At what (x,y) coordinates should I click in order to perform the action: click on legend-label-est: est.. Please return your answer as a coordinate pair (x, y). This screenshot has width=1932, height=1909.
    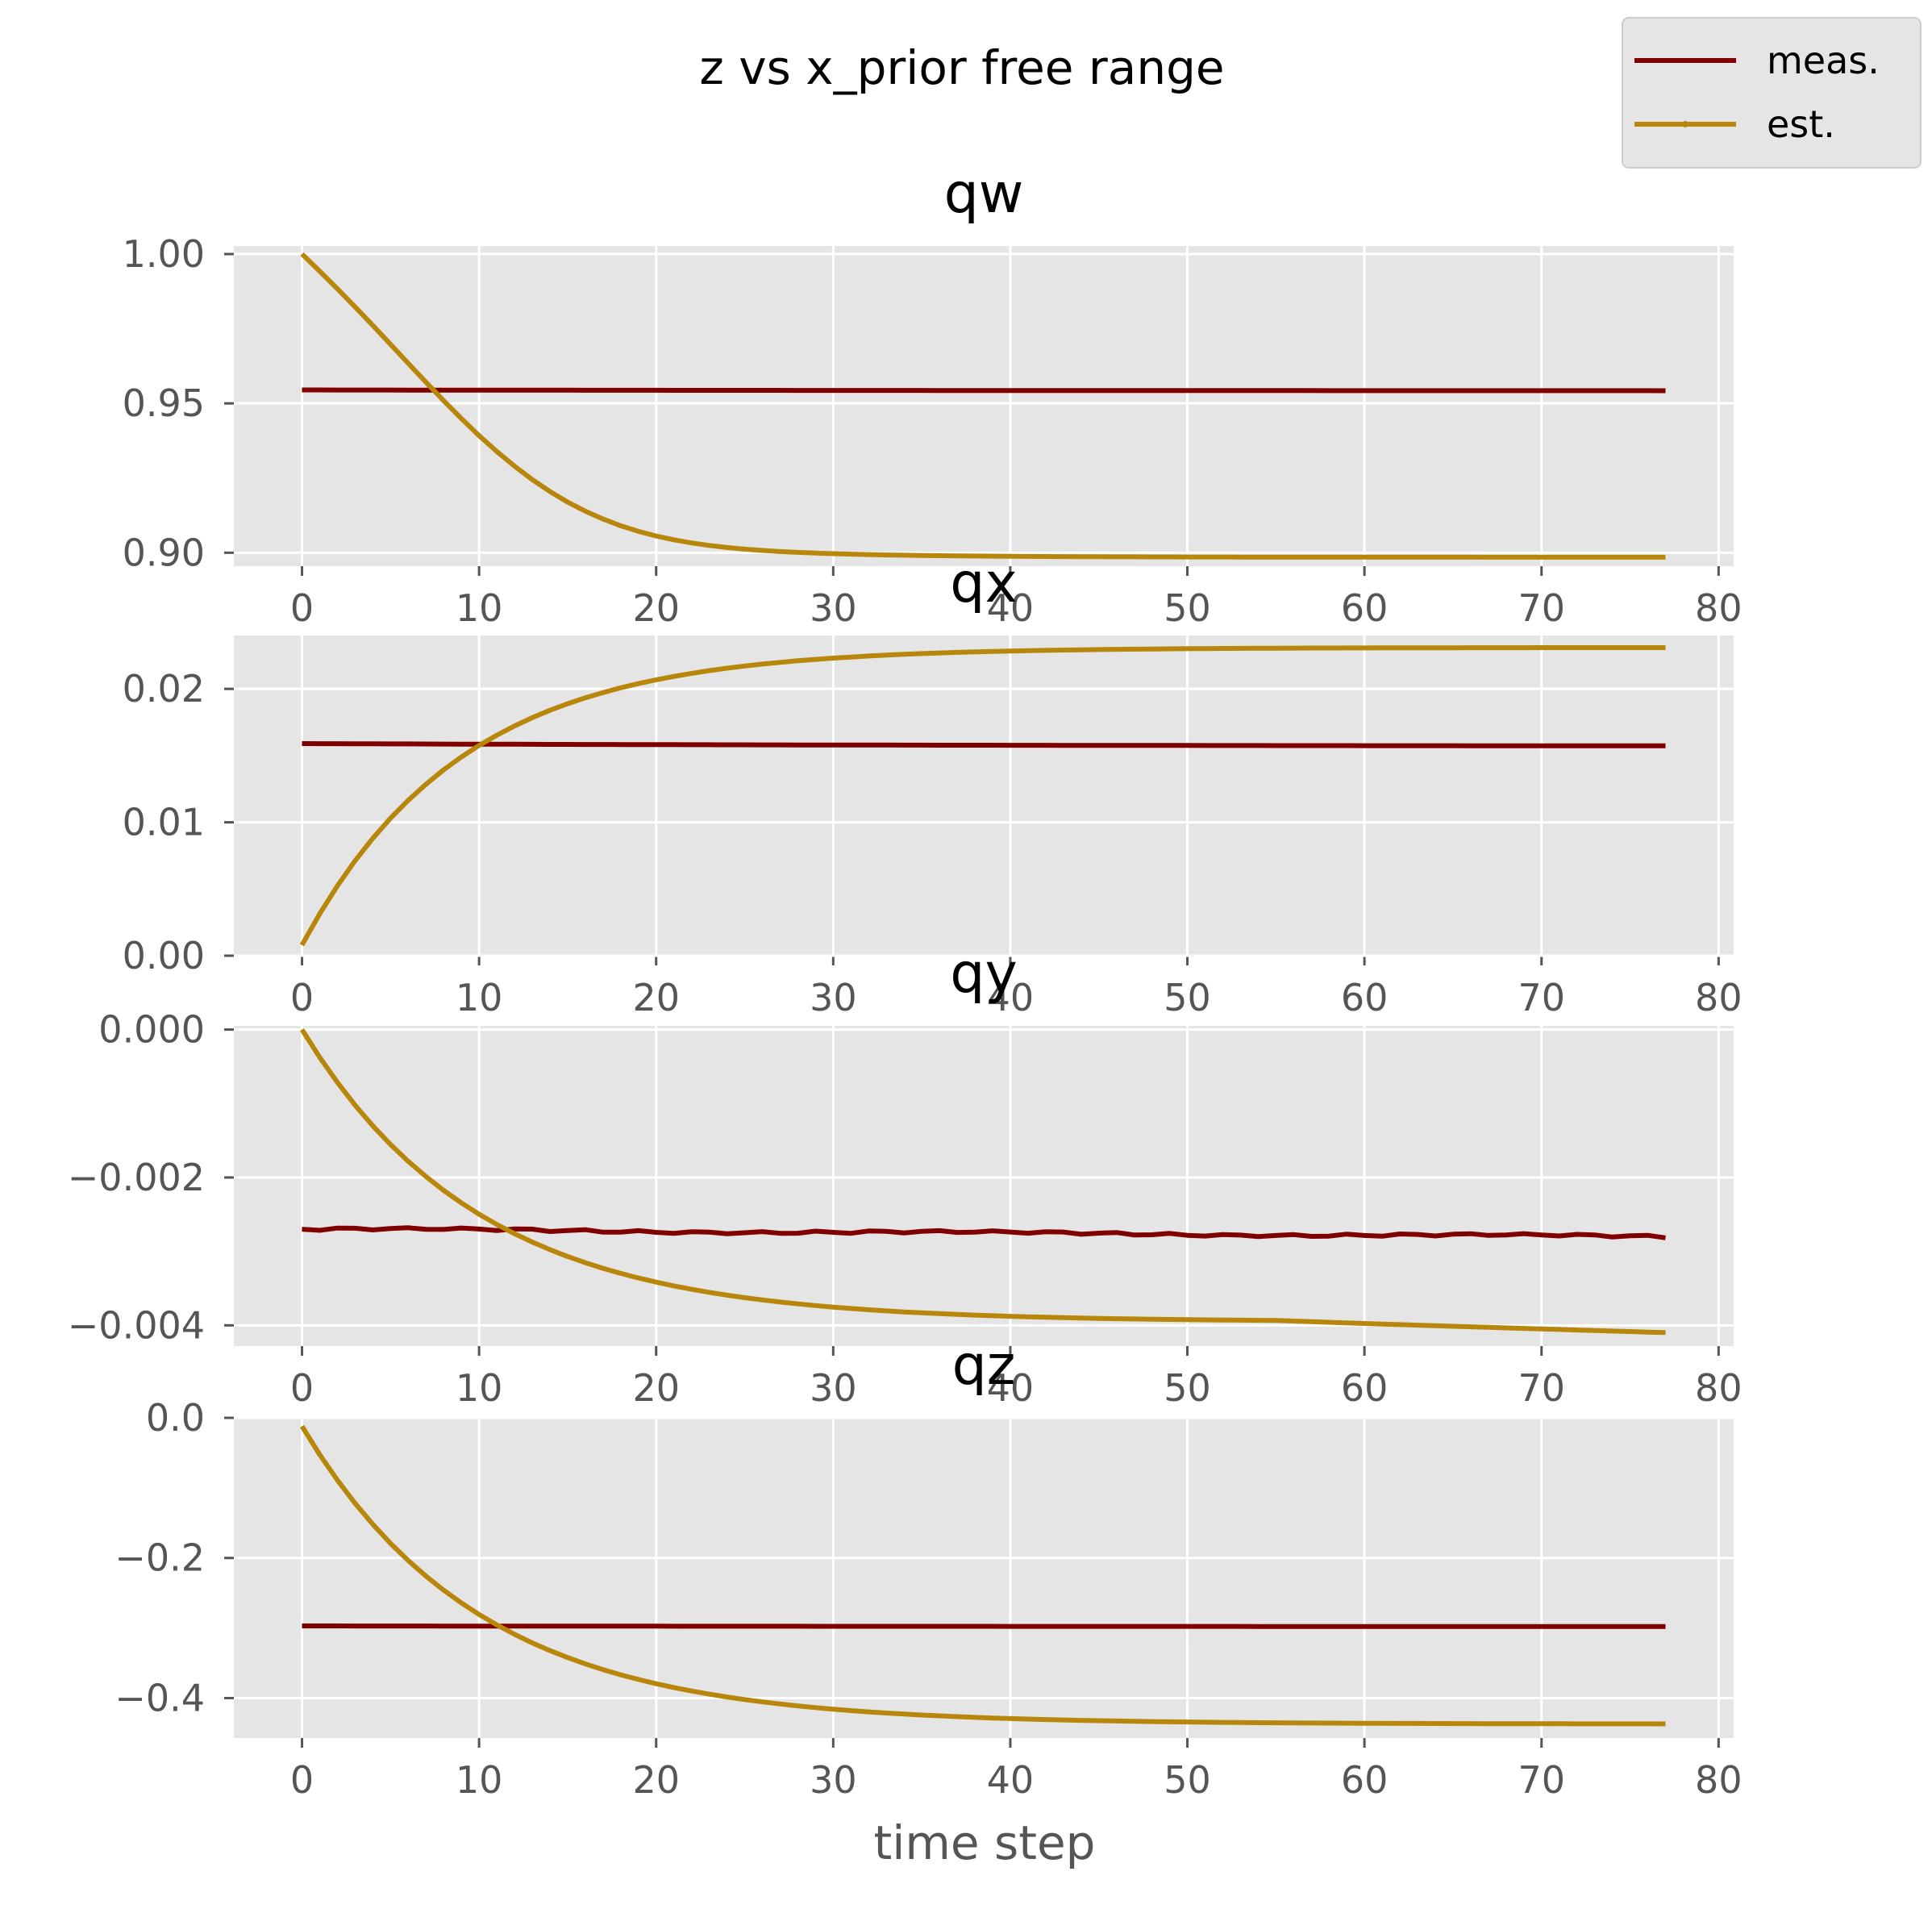
    Looking at the image, I should click on (1801, 124).